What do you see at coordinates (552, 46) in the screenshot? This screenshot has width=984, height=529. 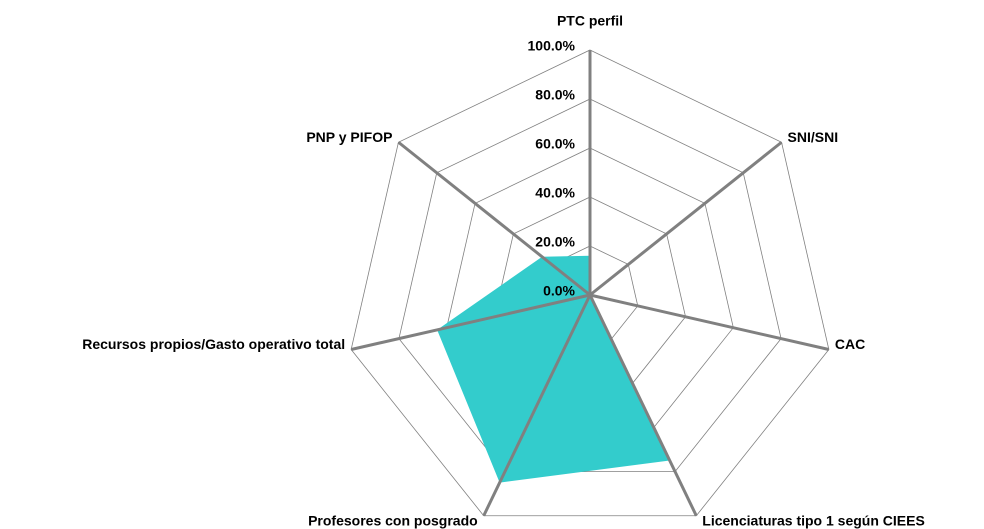 I see `tick-label: 100.0%` at bounding box center [552, 46].